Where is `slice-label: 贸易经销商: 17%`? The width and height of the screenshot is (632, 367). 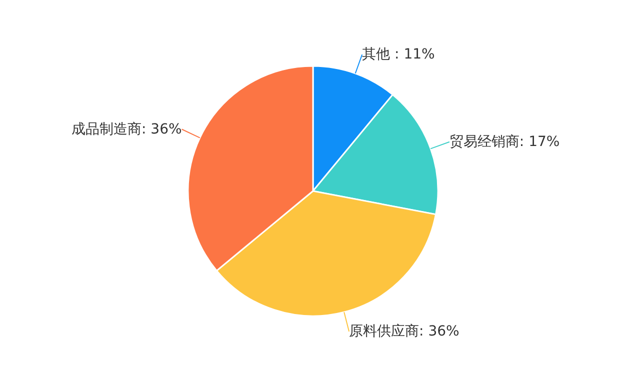
slice-label: 贸易经销商: 17% is located at coordinates (504, 142).